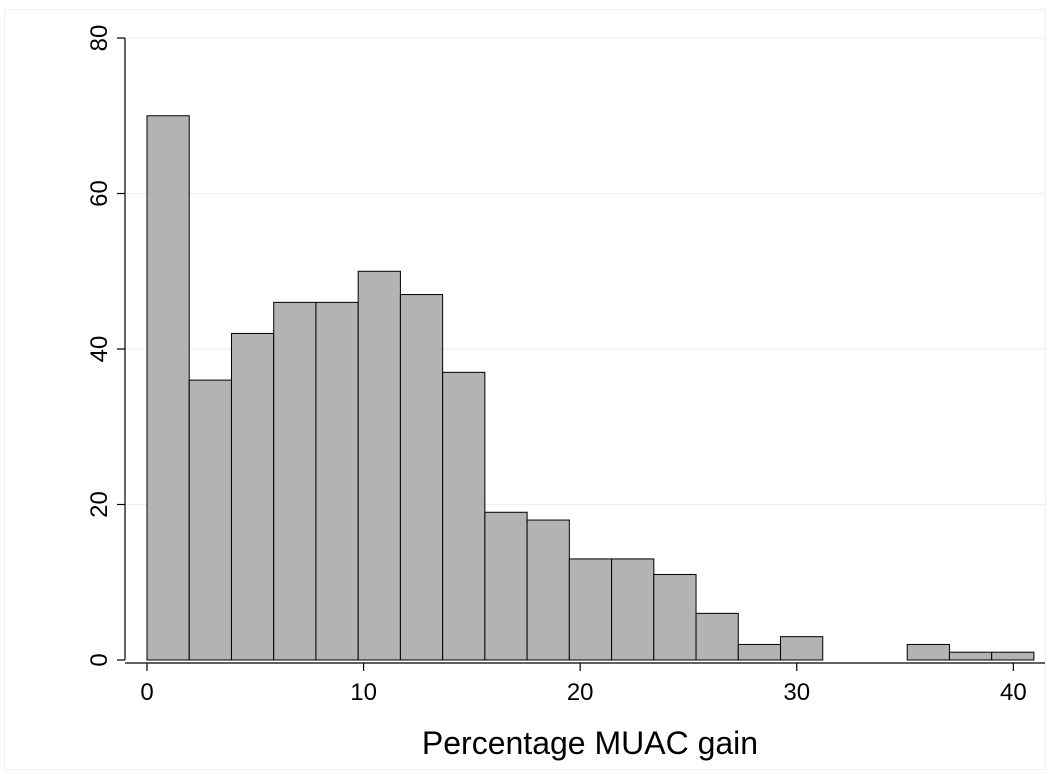  I want to click on y-tick-label-2: 40, so click(99, 349).